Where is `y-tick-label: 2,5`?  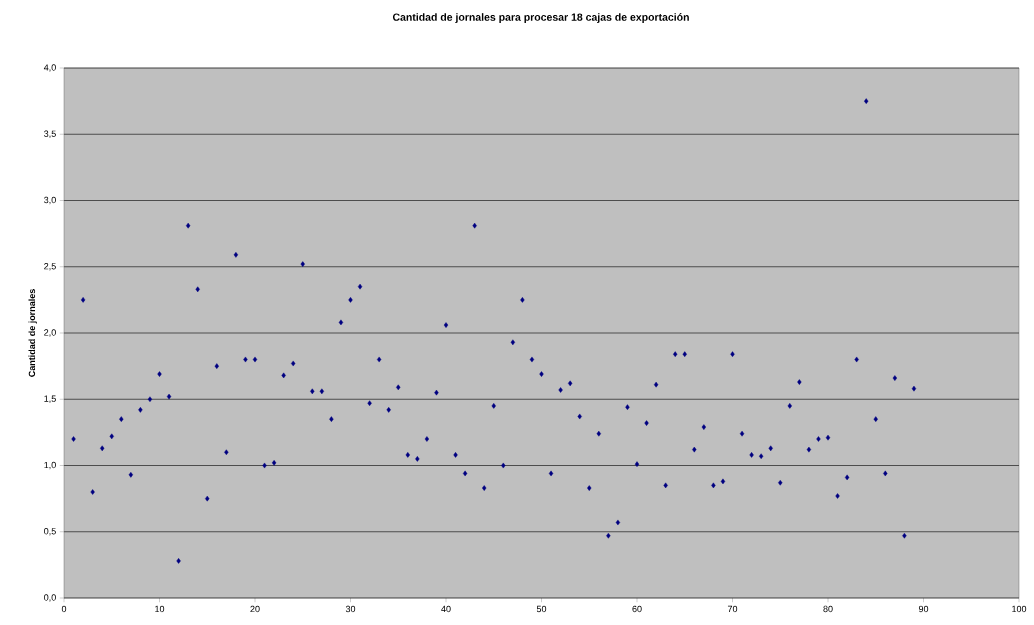 y-tick-label: 2,5 is located at coordinates (50, 267).